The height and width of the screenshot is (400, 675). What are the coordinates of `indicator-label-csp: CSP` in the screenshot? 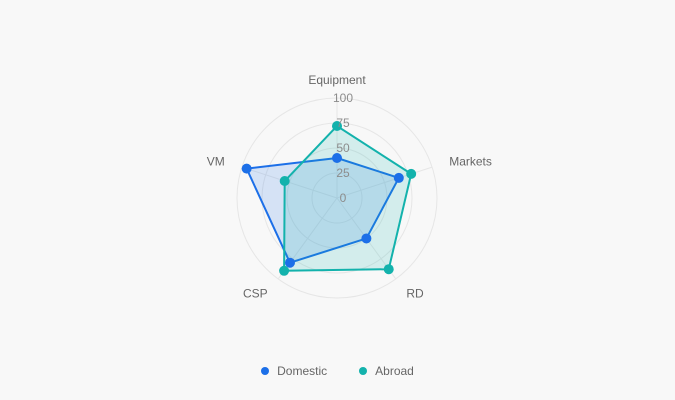 It's located at (255, 293).